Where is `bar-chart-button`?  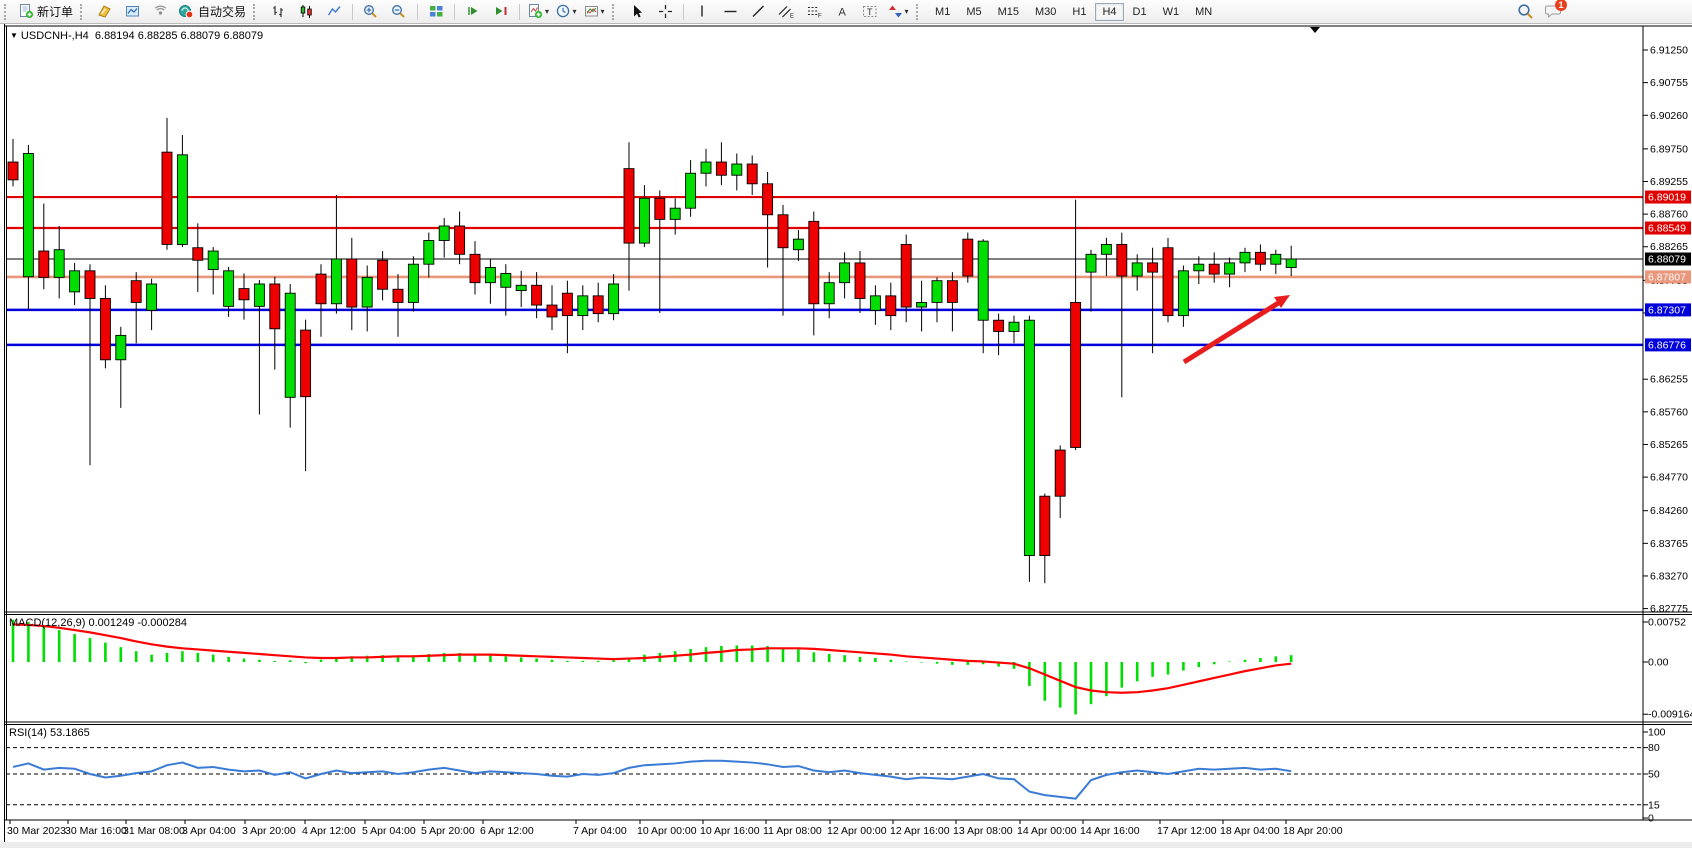
bar-chart-button is located at coordinates (278, 12).